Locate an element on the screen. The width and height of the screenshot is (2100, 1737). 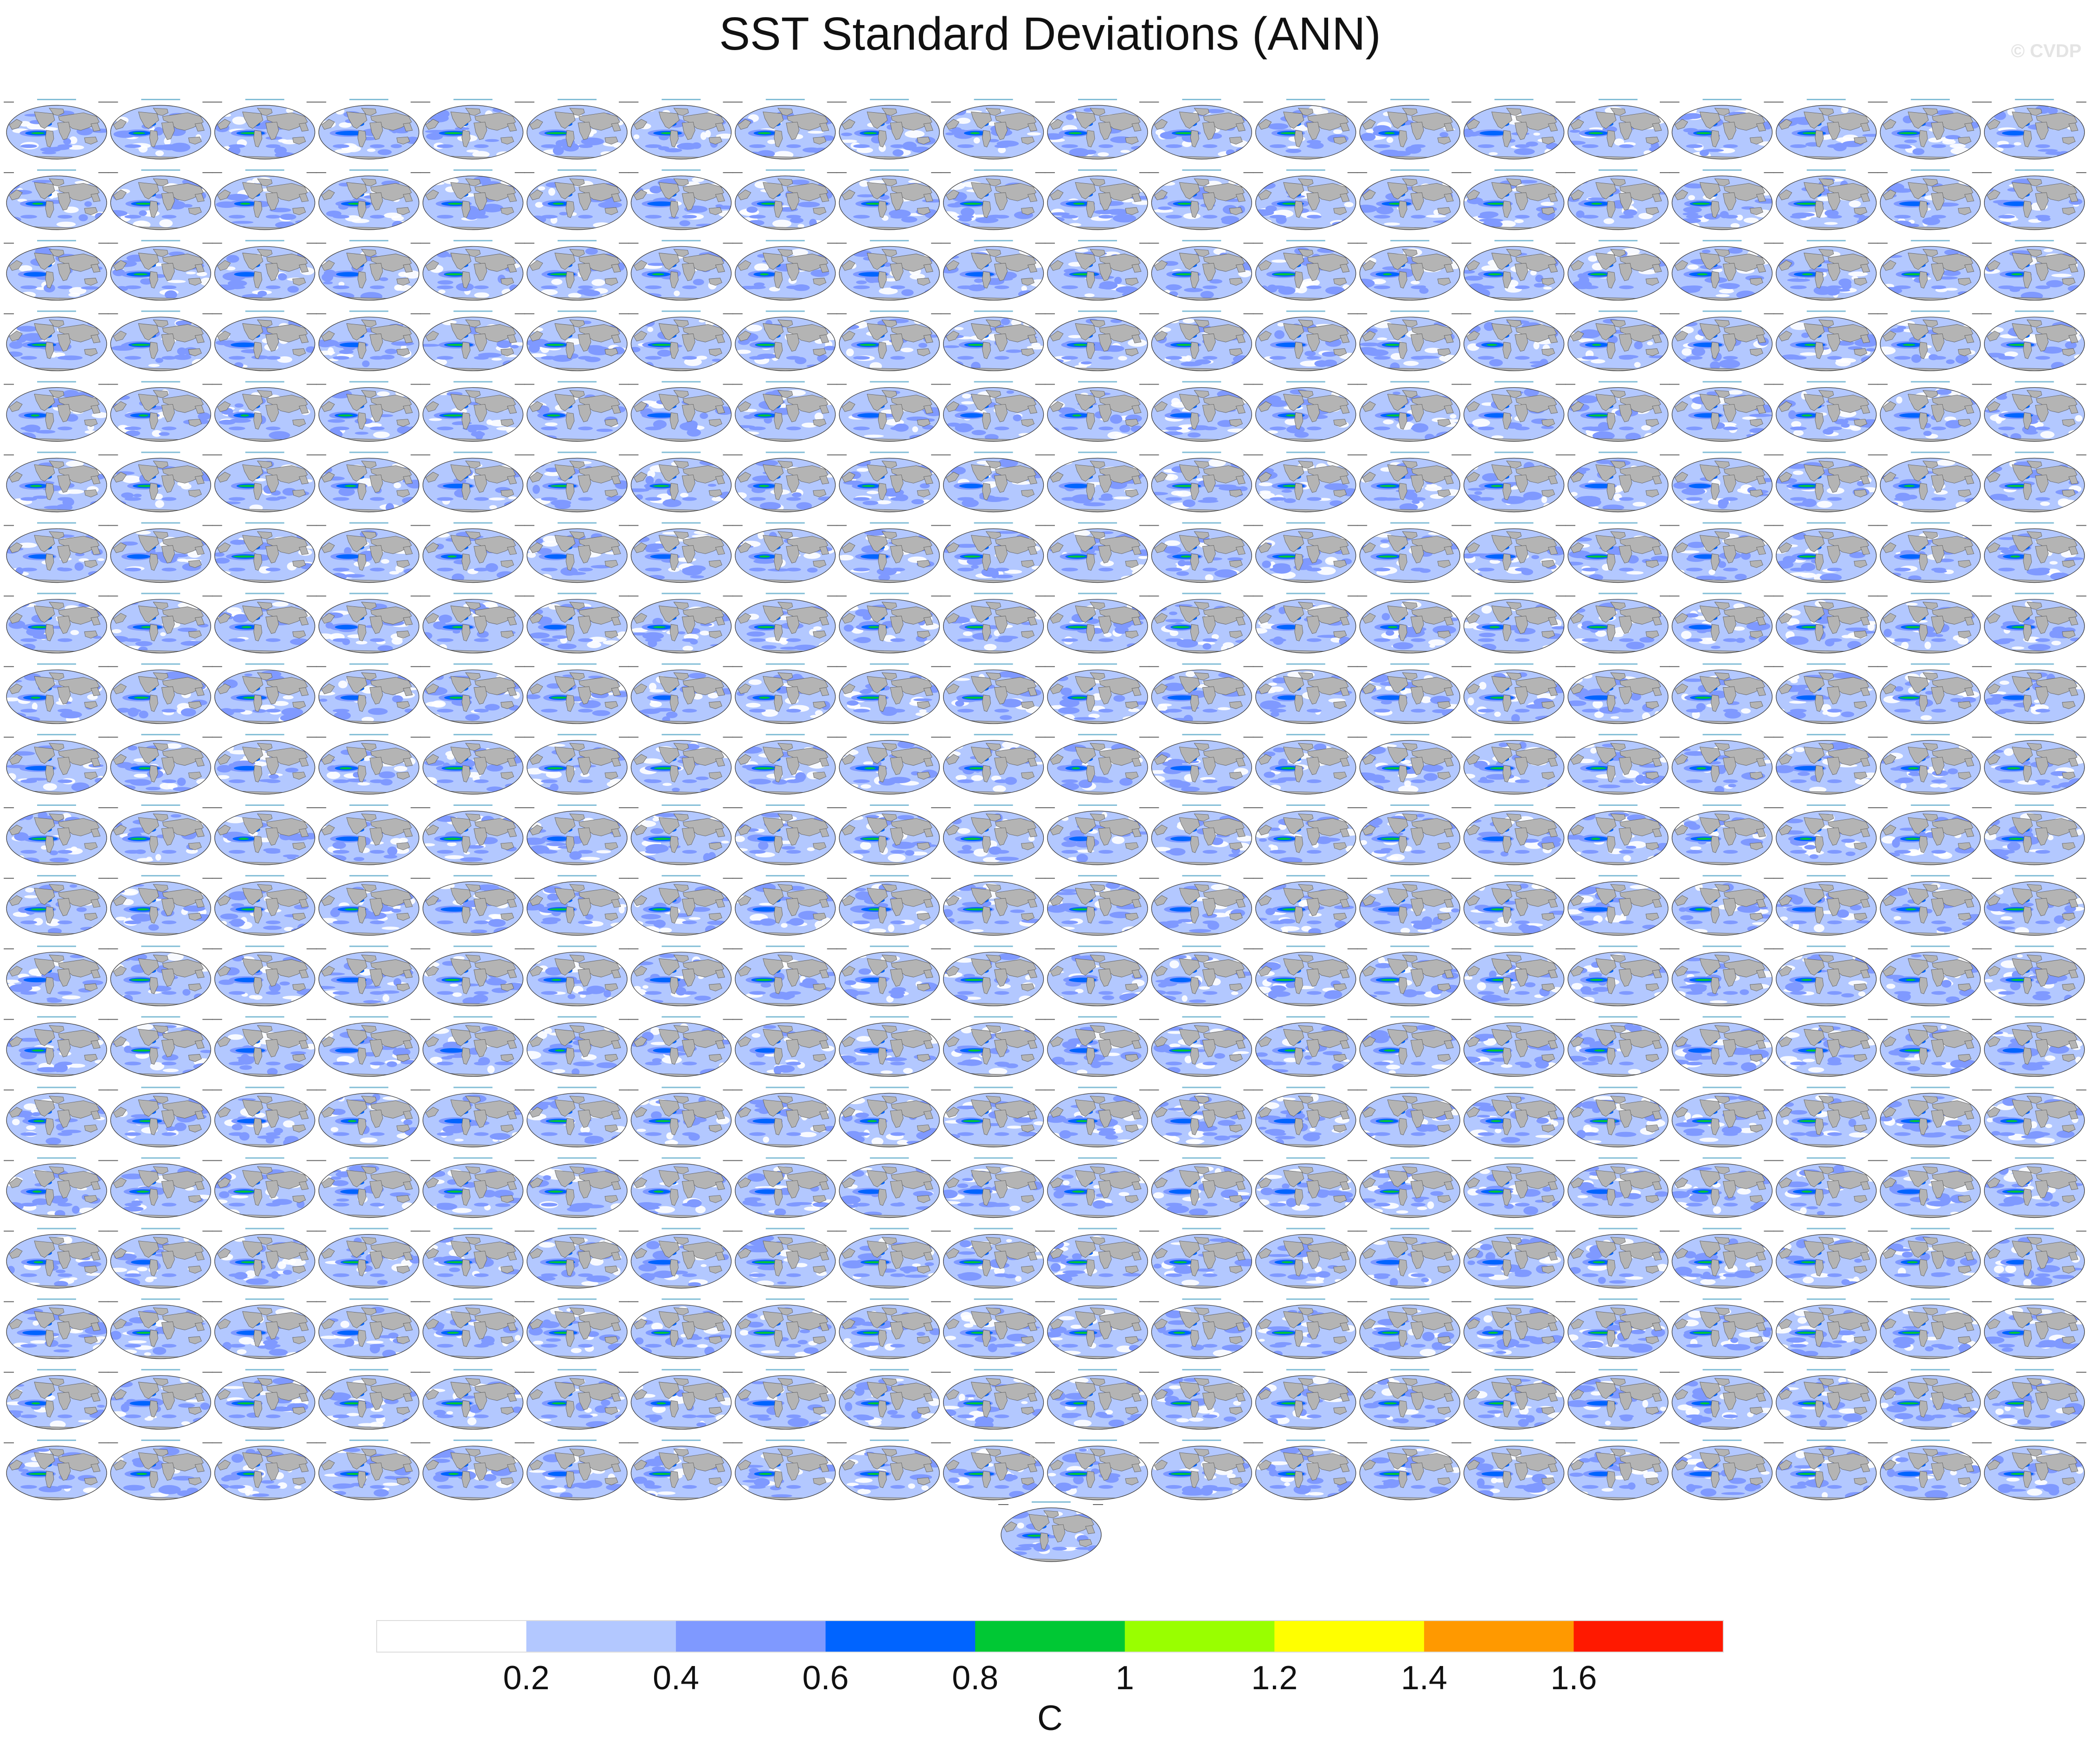
colorbar-tick-label: 1.2 is located at coordinates (1274, 1678).